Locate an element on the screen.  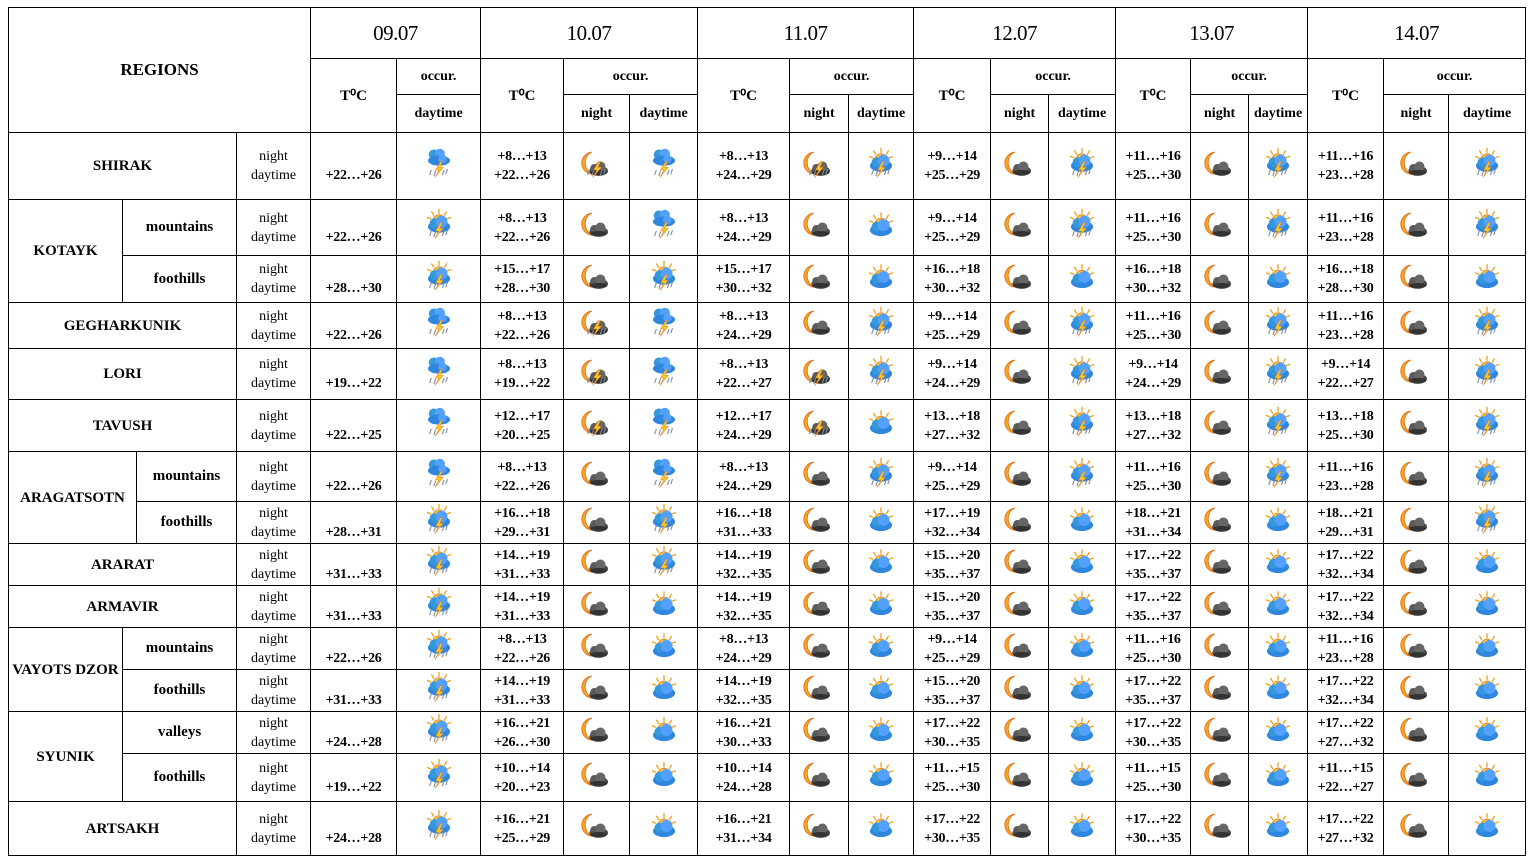
temperature-cell: +14…+19 +32…+35 is located at coordinates (744, 564).